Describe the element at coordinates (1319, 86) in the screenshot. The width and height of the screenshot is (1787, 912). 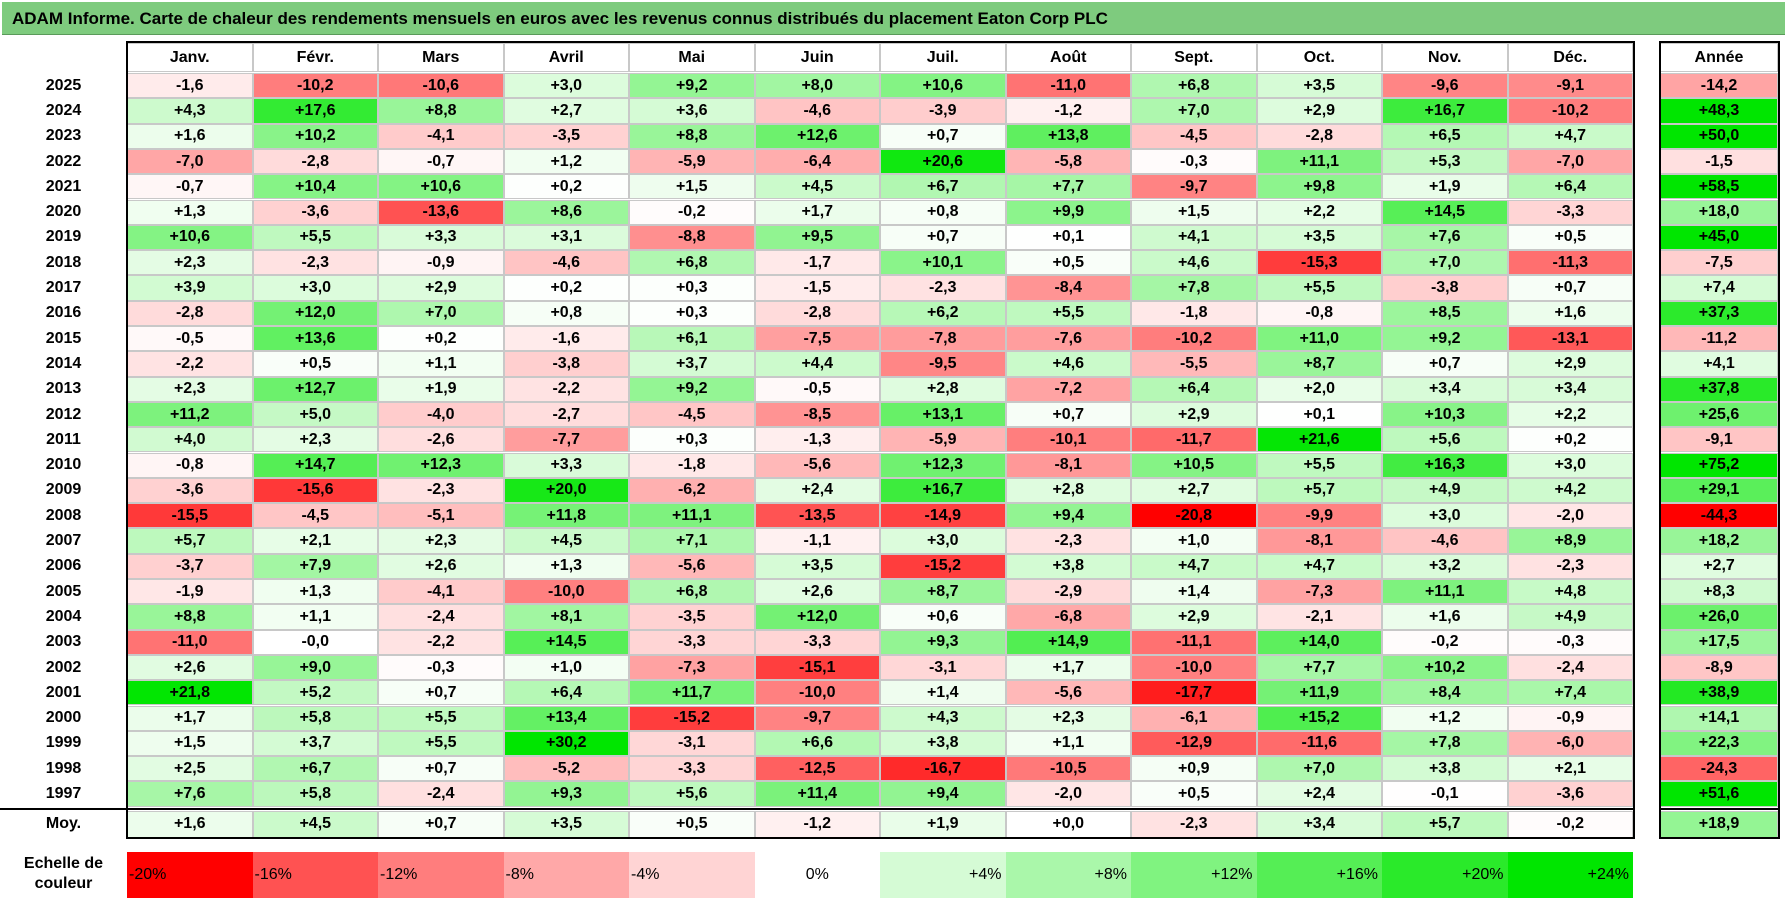
I see `heatmap-cell: +3,5` at that location.